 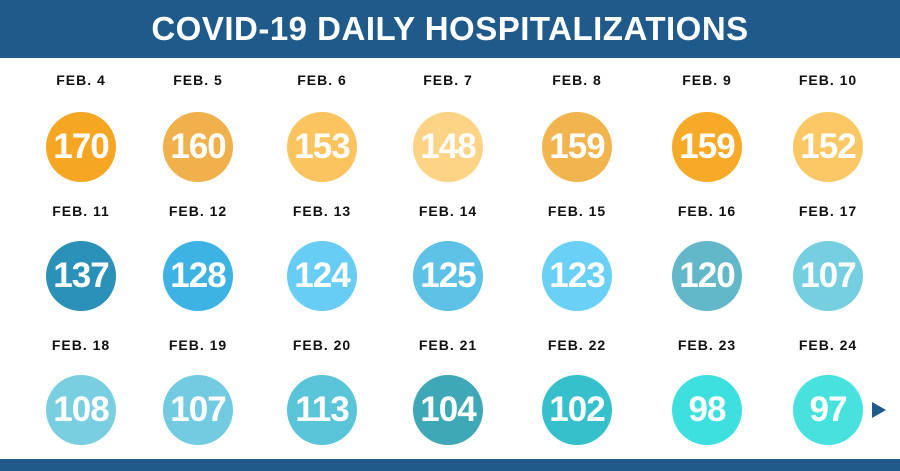 I want to click on hospitalization-count-circle: 104, so click(x=448, y=410).